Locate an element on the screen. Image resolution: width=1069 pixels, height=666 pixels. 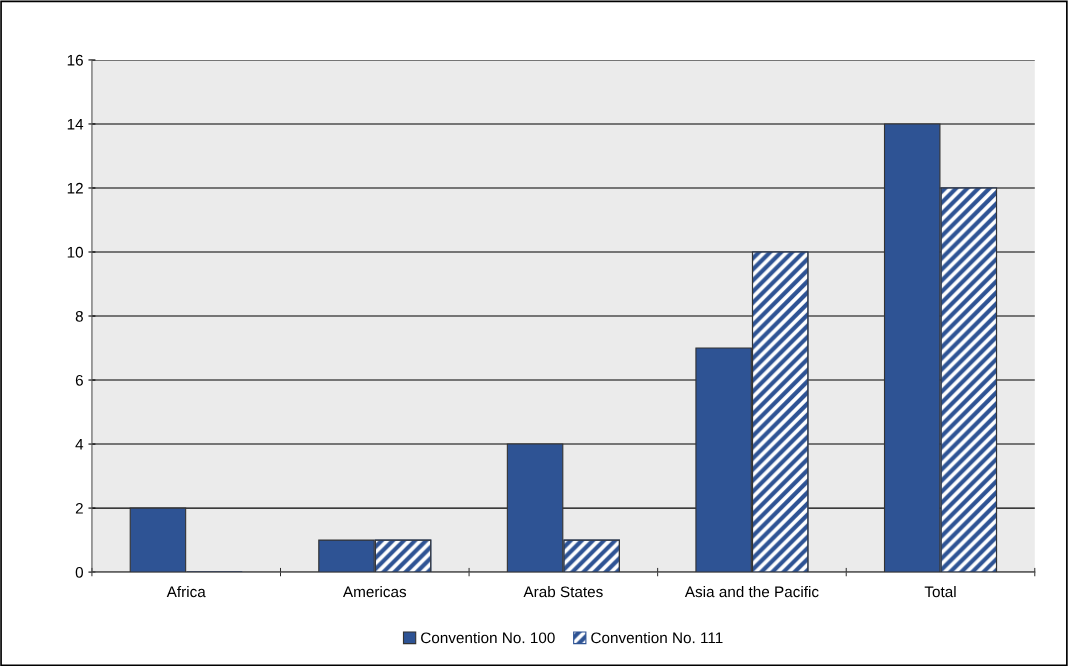
legend-label: Convention No. 111 is located at coordinates (657, 638).